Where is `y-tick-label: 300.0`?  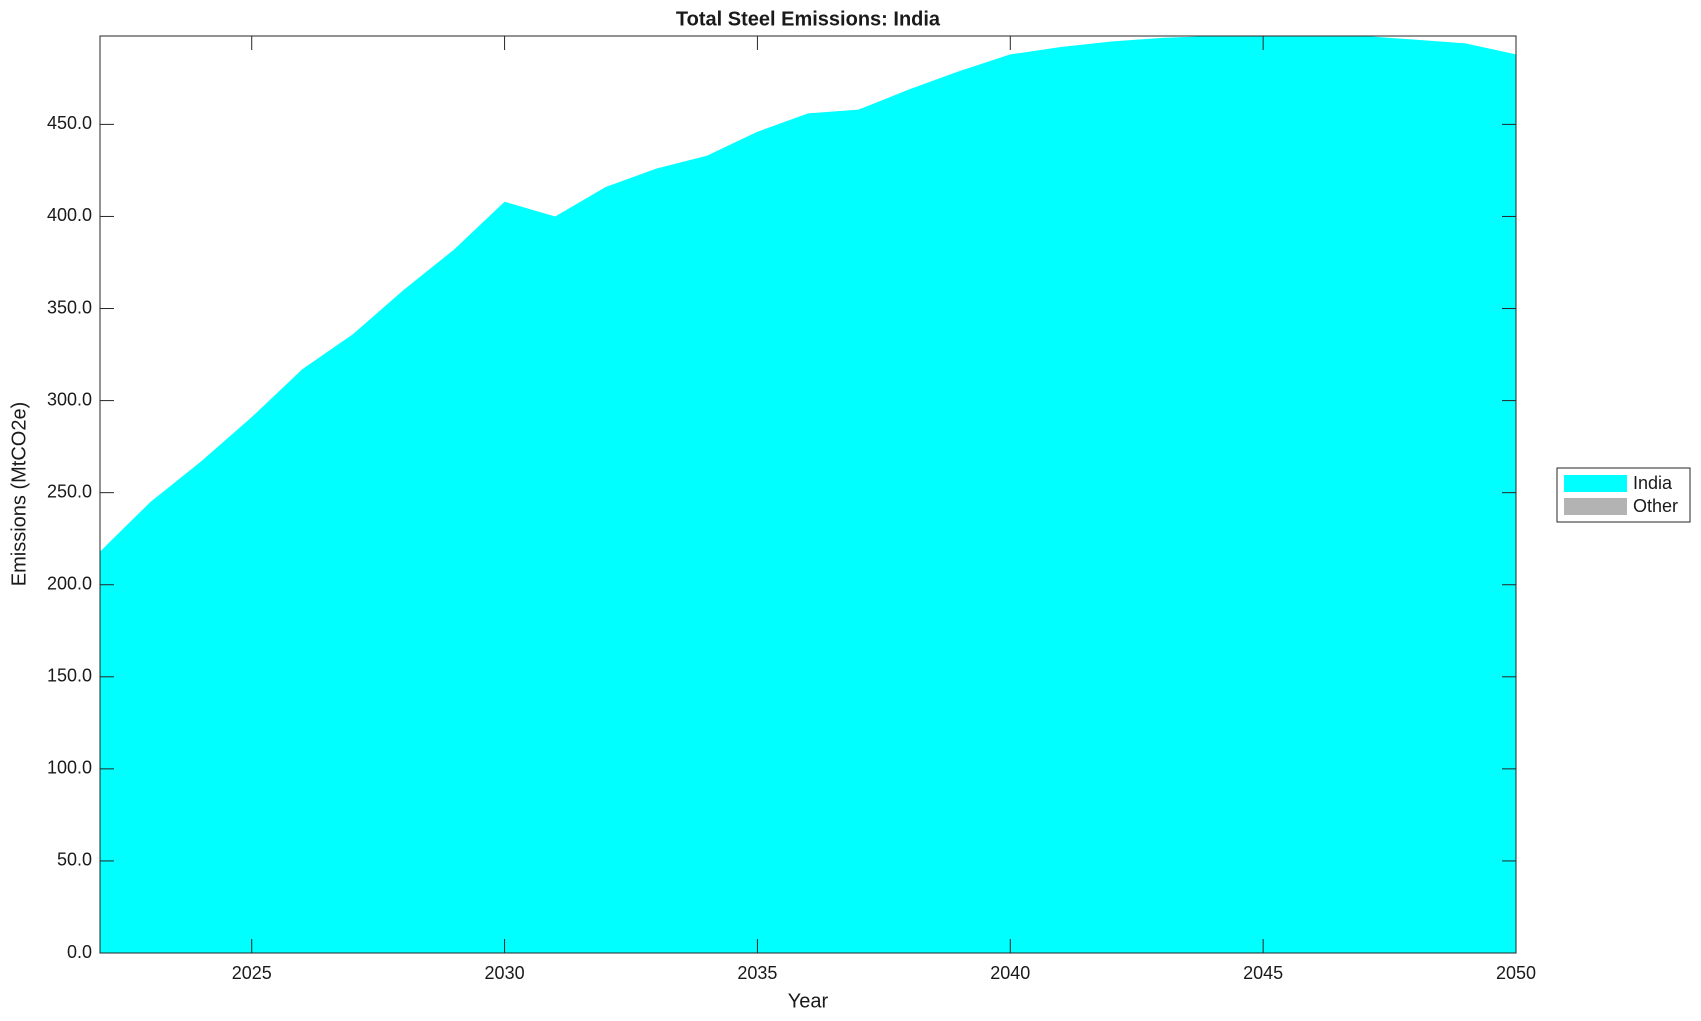
y-tick-label: 300.0 is located at coordinates (69, 399).